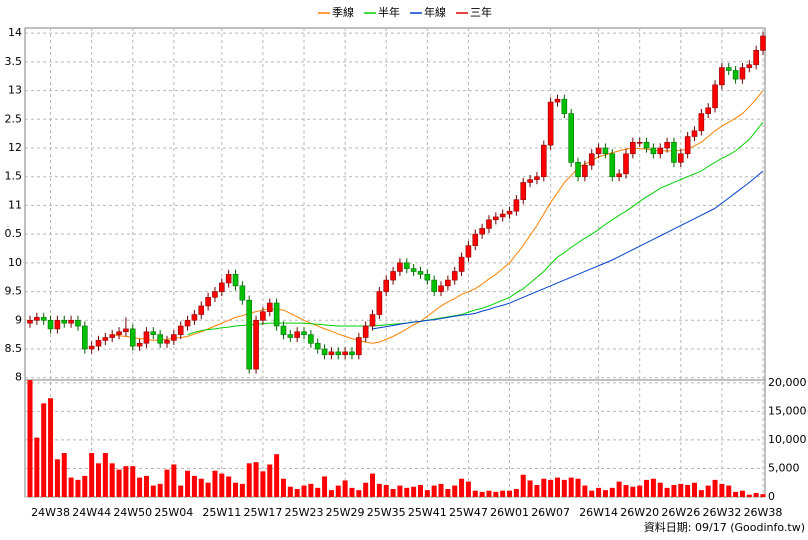 This screenshot has height=540, width=808. Describe the element at coordinates (14, 61) in the screenshot. I see `y-tick-label: 3.5` at that location.